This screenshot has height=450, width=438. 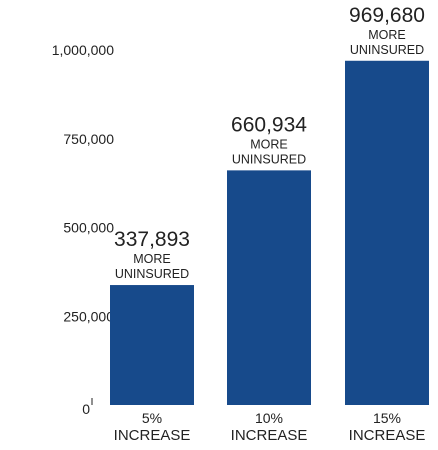 I want to click on y-tick-label: 500,000, so click(x=88, y=228).